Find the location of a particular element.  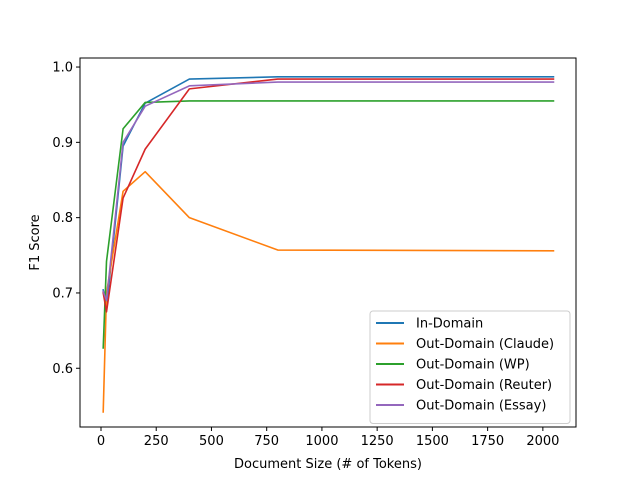

x-axis: 0 250 500 750 1000 1250 1500 1750 2000 is located at coordinates (328, 438).